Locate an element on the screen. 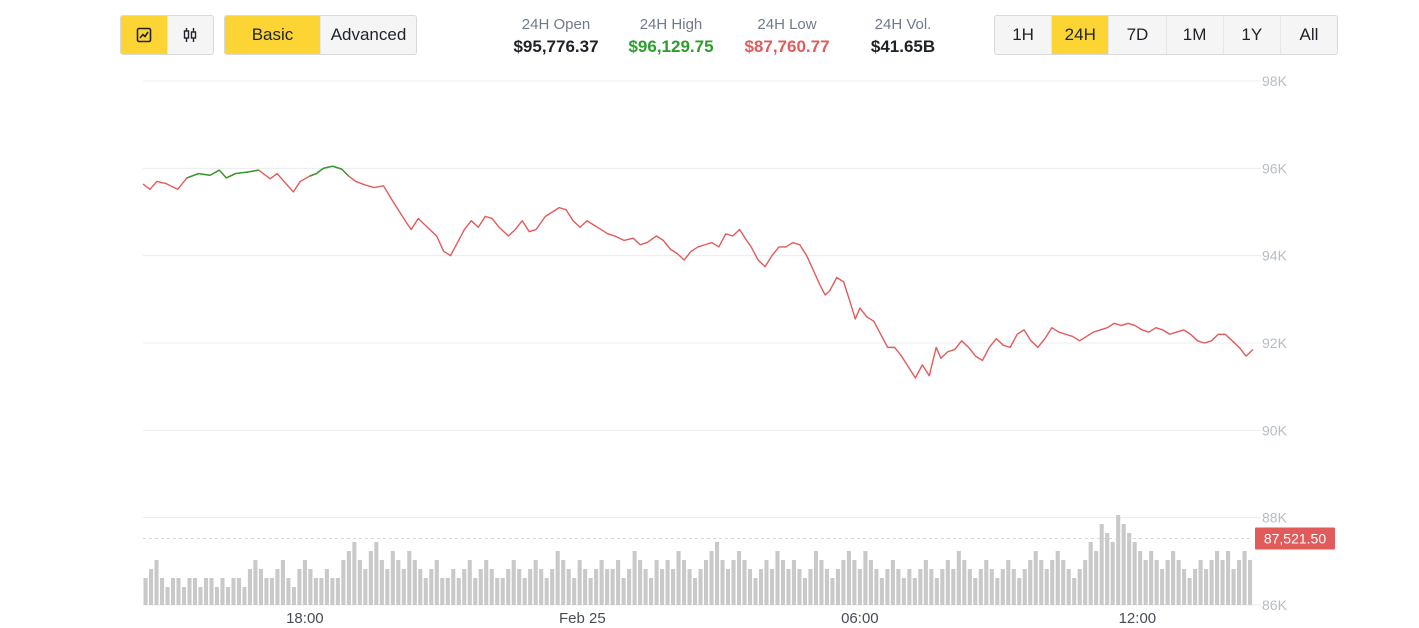 This screenshot has height=628, width=1419. line-chart-button is located at coordinates (144, 35).